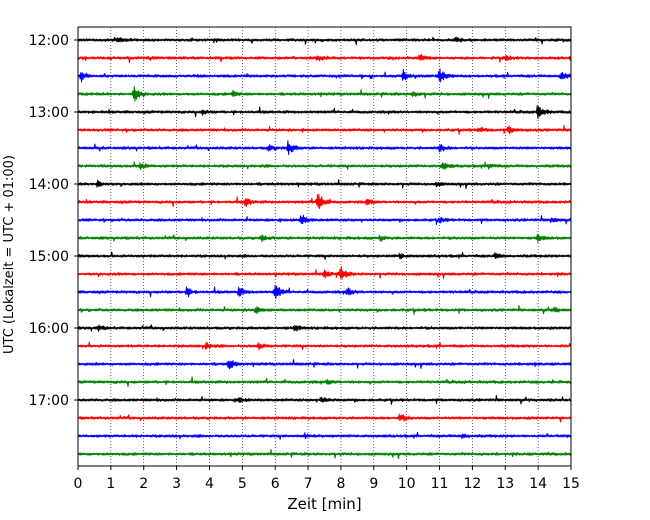 The height and width of the screenshot is (520, 650). I want to click on x-tick-label-9: 9, so click(373, 484).